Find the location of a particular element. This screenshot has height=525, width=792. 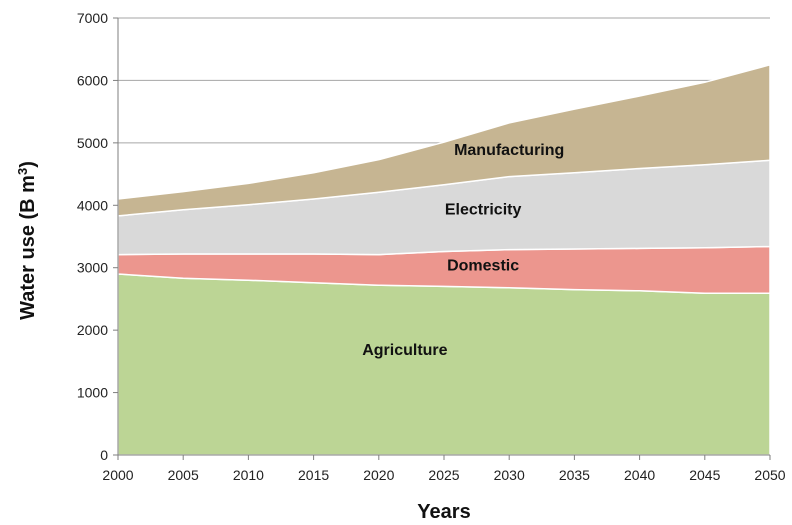

area-label-domestic: Domestic is located at coordinates (483, 266).